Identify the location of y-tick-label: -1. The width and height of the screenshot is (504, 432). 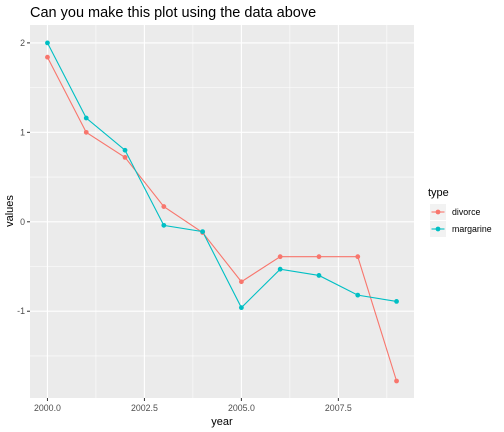
(21, 311).